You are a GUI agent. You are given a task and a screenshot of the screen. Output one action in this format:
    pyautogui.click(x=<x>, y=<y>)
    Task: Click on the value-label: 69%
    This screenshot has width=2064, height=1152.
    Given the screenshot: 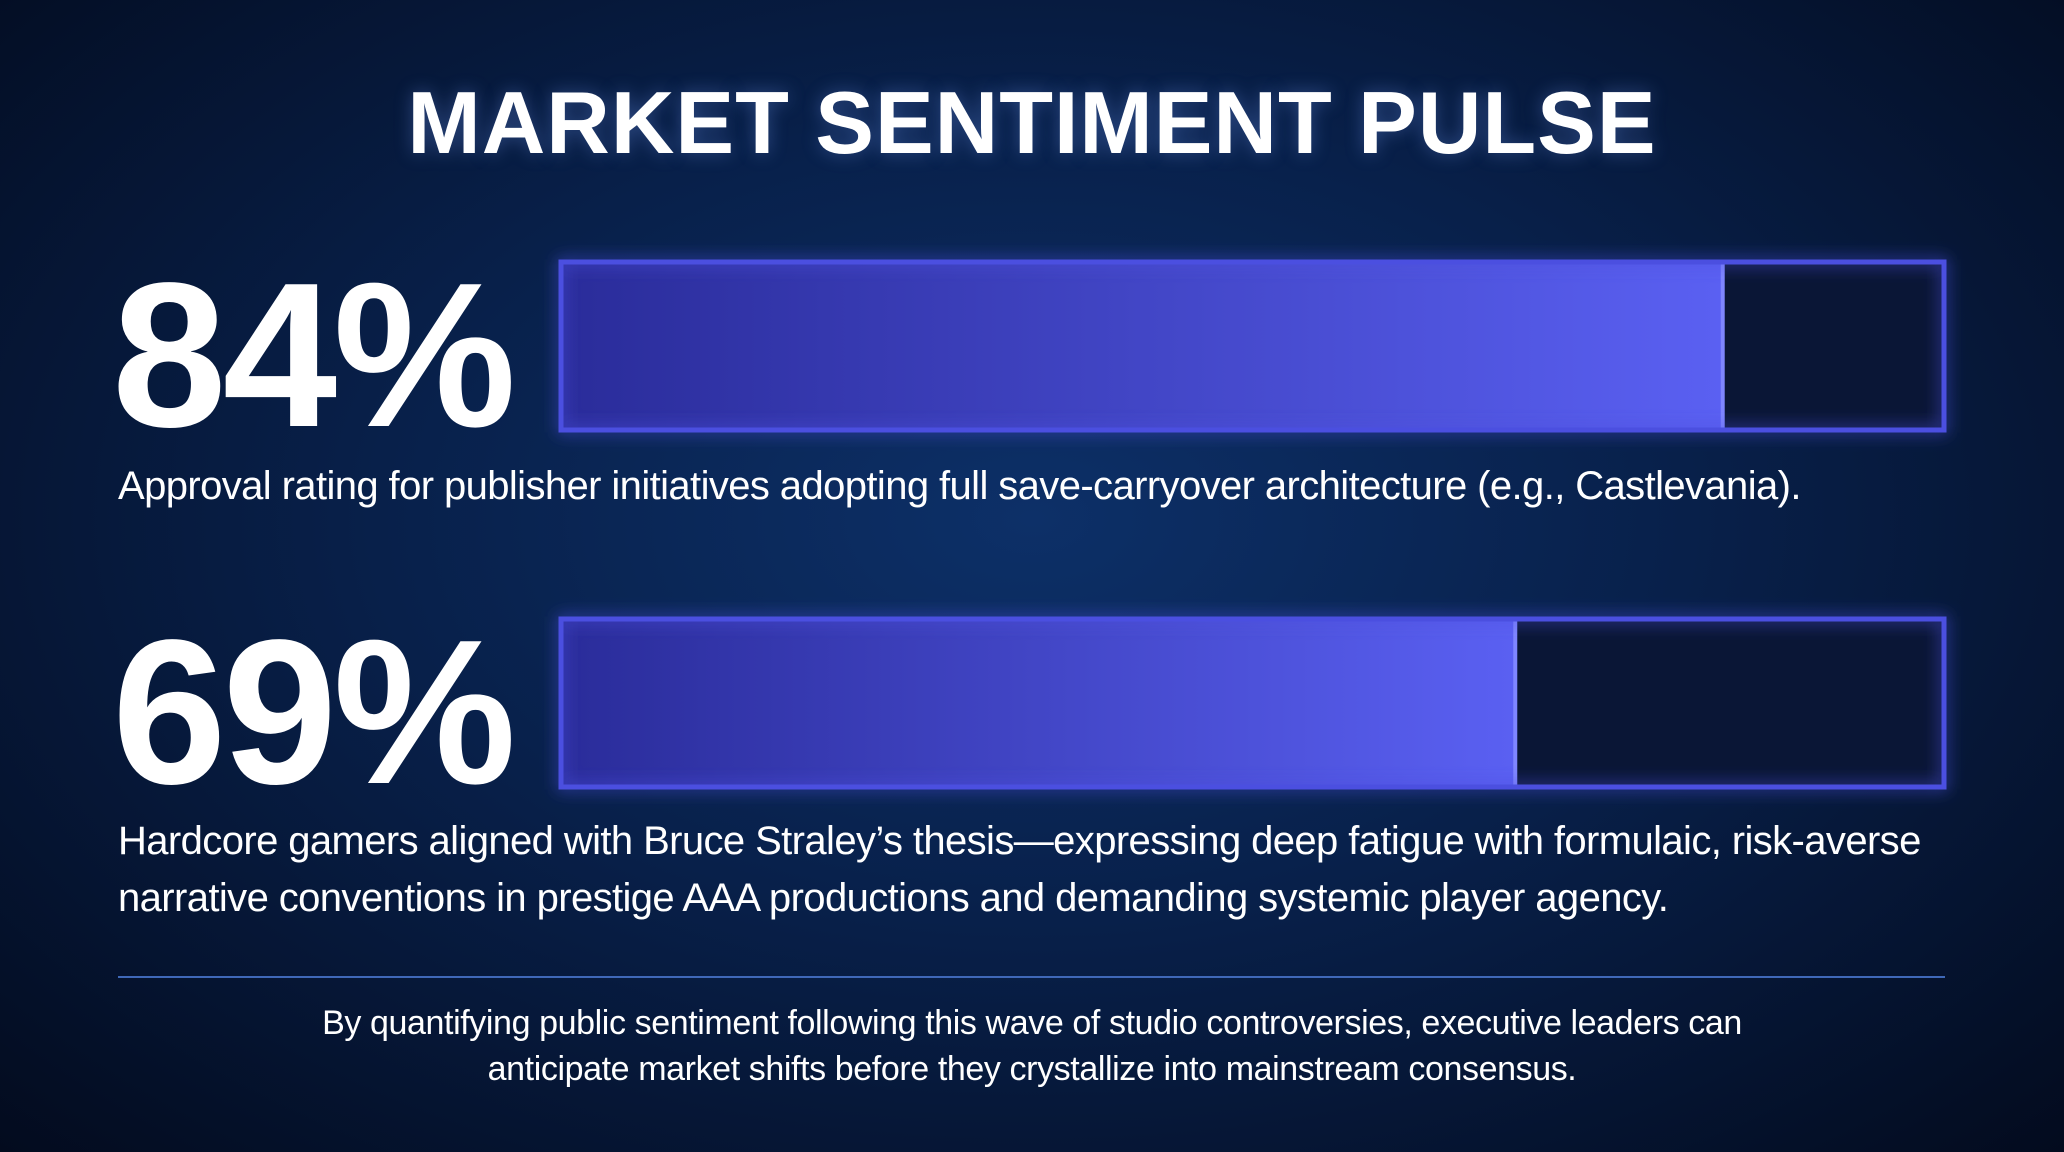 What is the action you would take?
    pyautogui.click(x=314, y=712)
    